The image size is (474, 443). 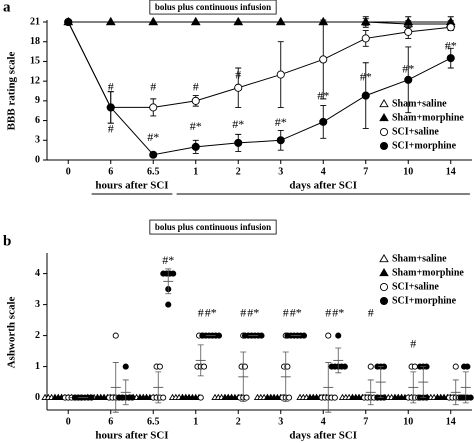 What do you see at coordinates (37, 273) in the screenshot?
I see `y-tick-label: 4` at bounding box center [37, 273].